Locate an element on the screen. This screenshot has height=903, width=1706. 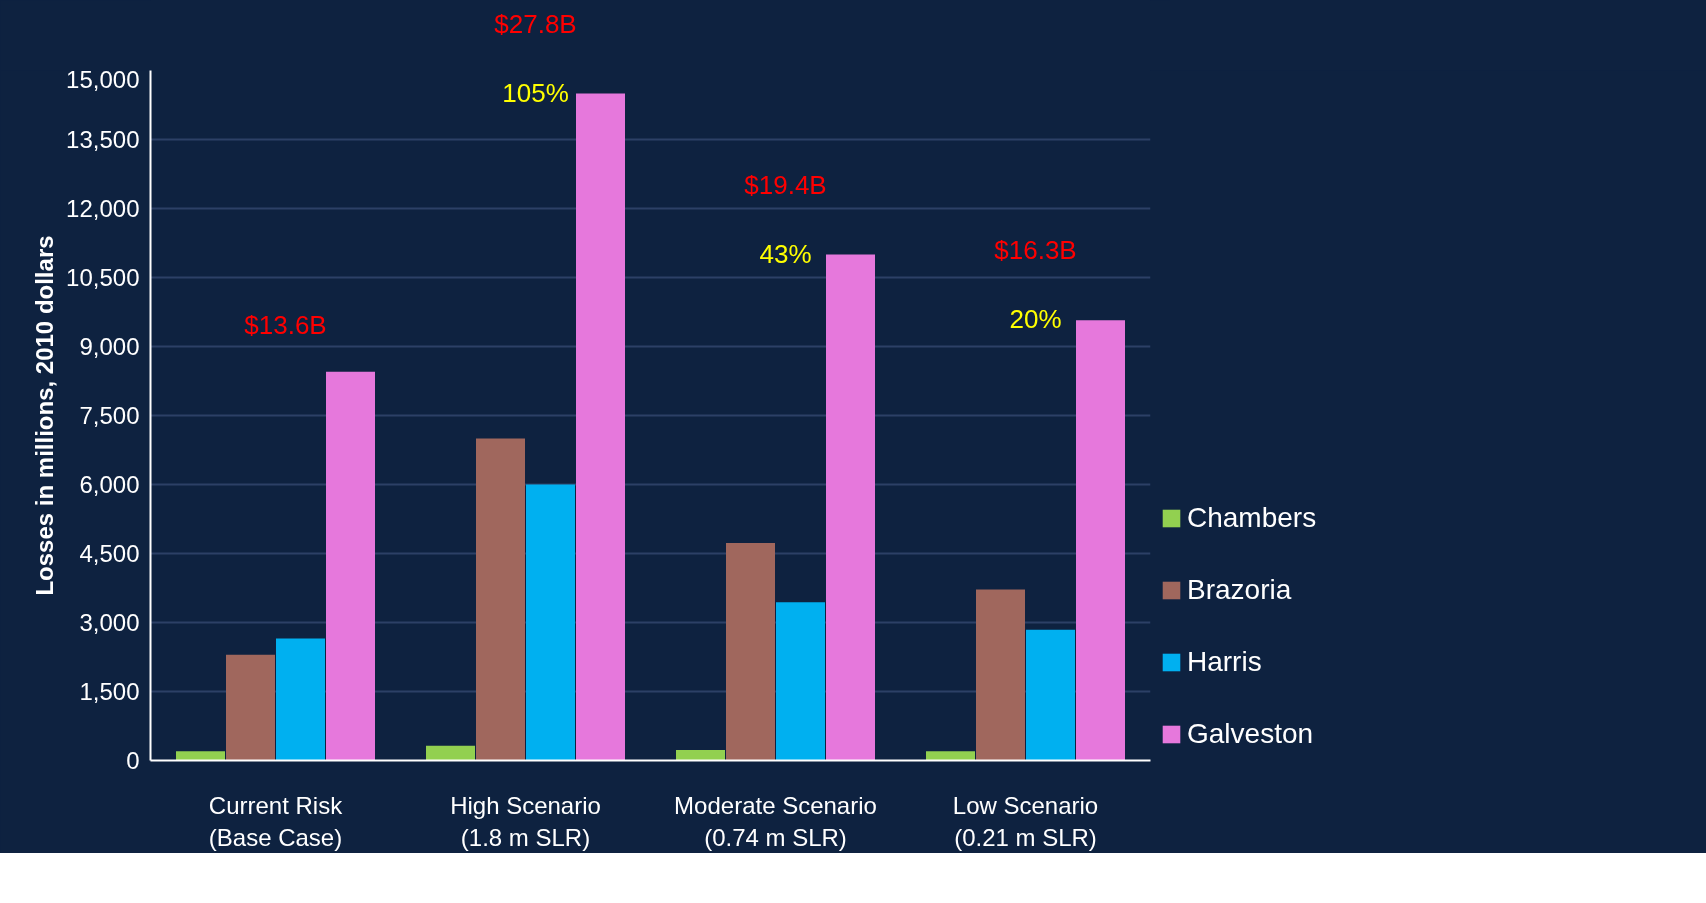
legend-label: Harris is located at coordinates (1224, 662).